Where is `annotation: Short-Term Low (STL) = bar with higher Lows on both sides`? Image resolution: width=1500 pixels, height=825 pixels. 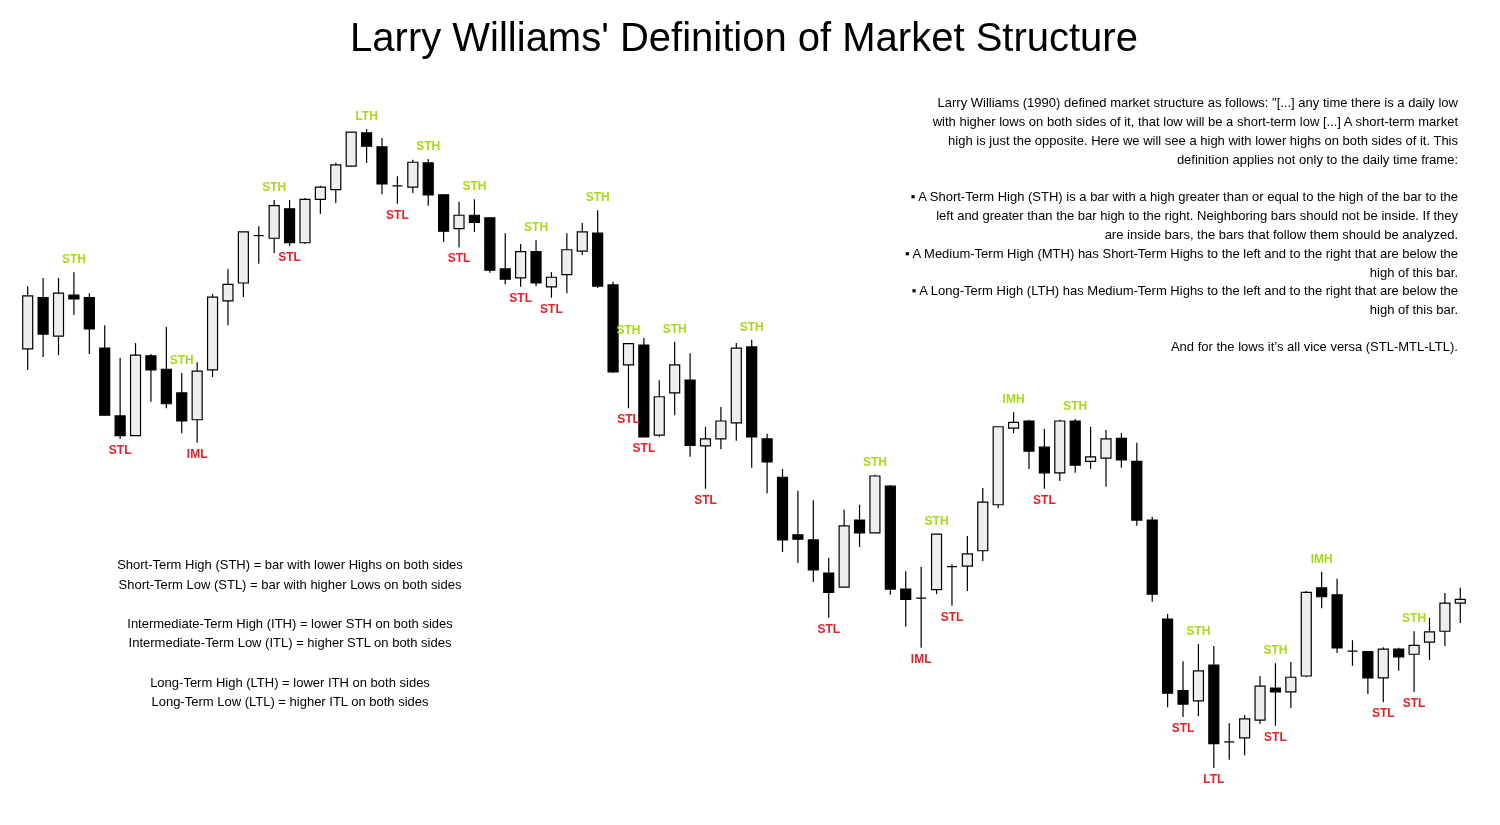
annotation: Short-Term Low (STL) = bar with higher Lows on both sides is located at coordinates (290, 584).